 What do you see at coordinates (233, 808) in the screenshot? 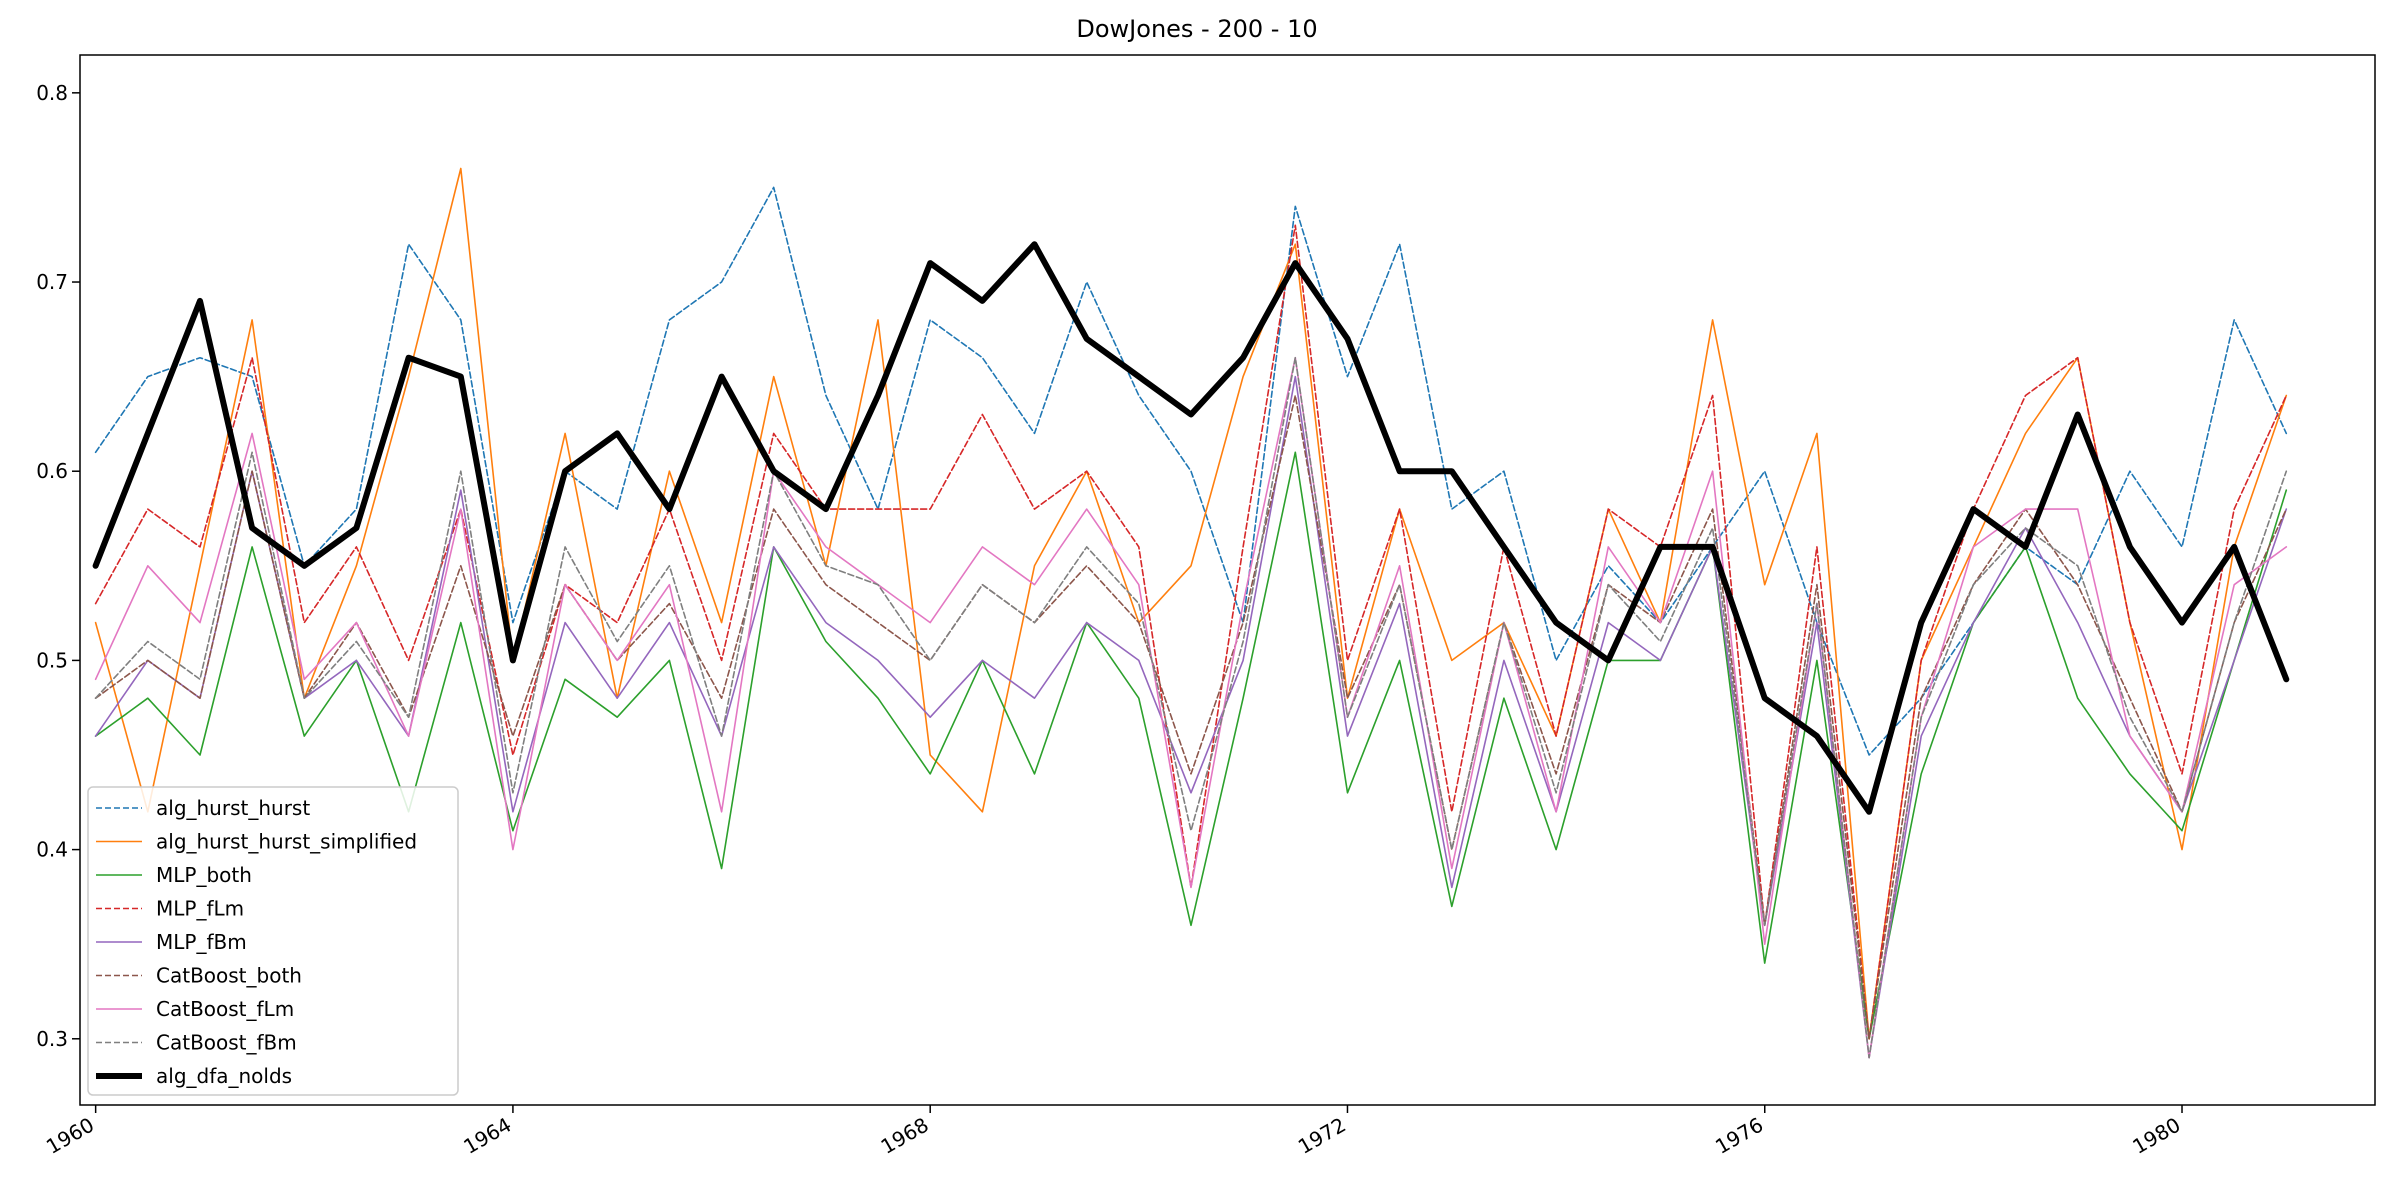
I see `legend-label: alg_hurst_hurst` at bounding box center [233, 808].